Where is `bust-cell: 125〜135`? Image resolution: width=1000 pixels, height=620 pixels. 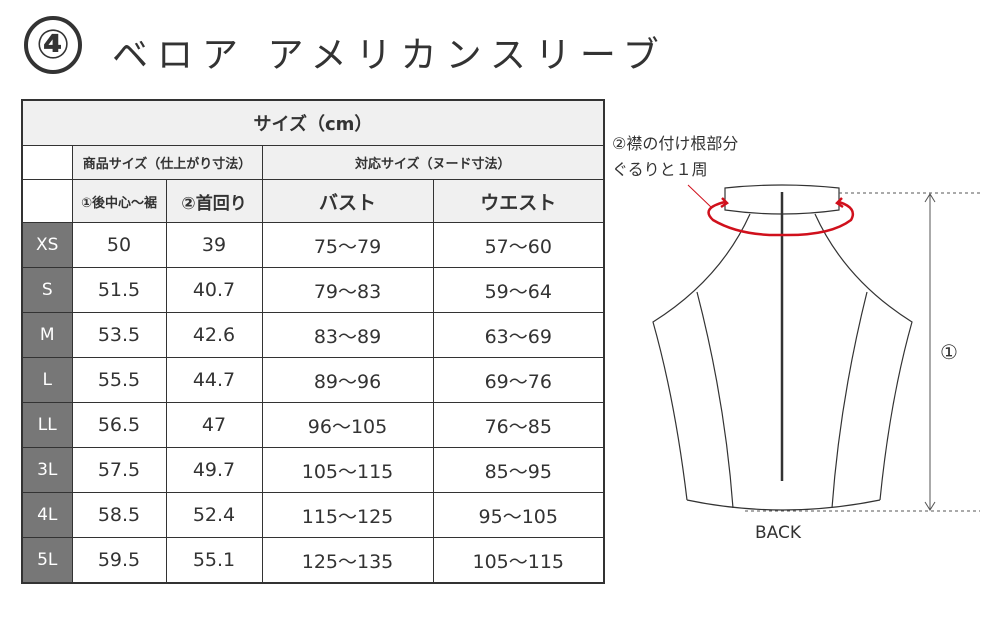
bust-cell: 125〜135 is located at coordinates (347, 560).